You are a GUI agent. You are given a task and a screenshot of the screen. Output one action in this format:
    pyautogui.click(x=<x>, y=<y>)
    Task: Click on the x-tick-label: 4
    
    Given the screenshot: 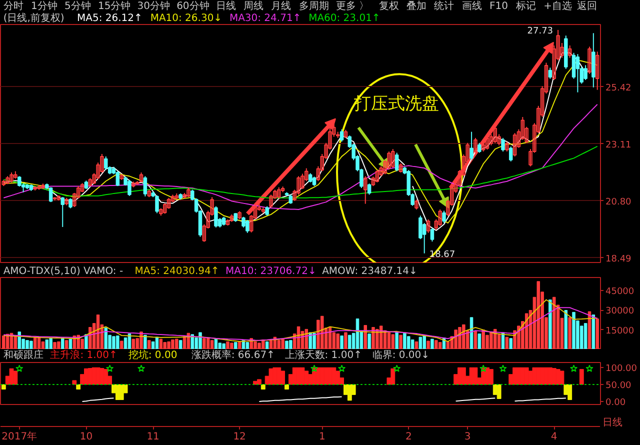 What is the action you would take?
    pyautogui.click(x=554, y=437)
    